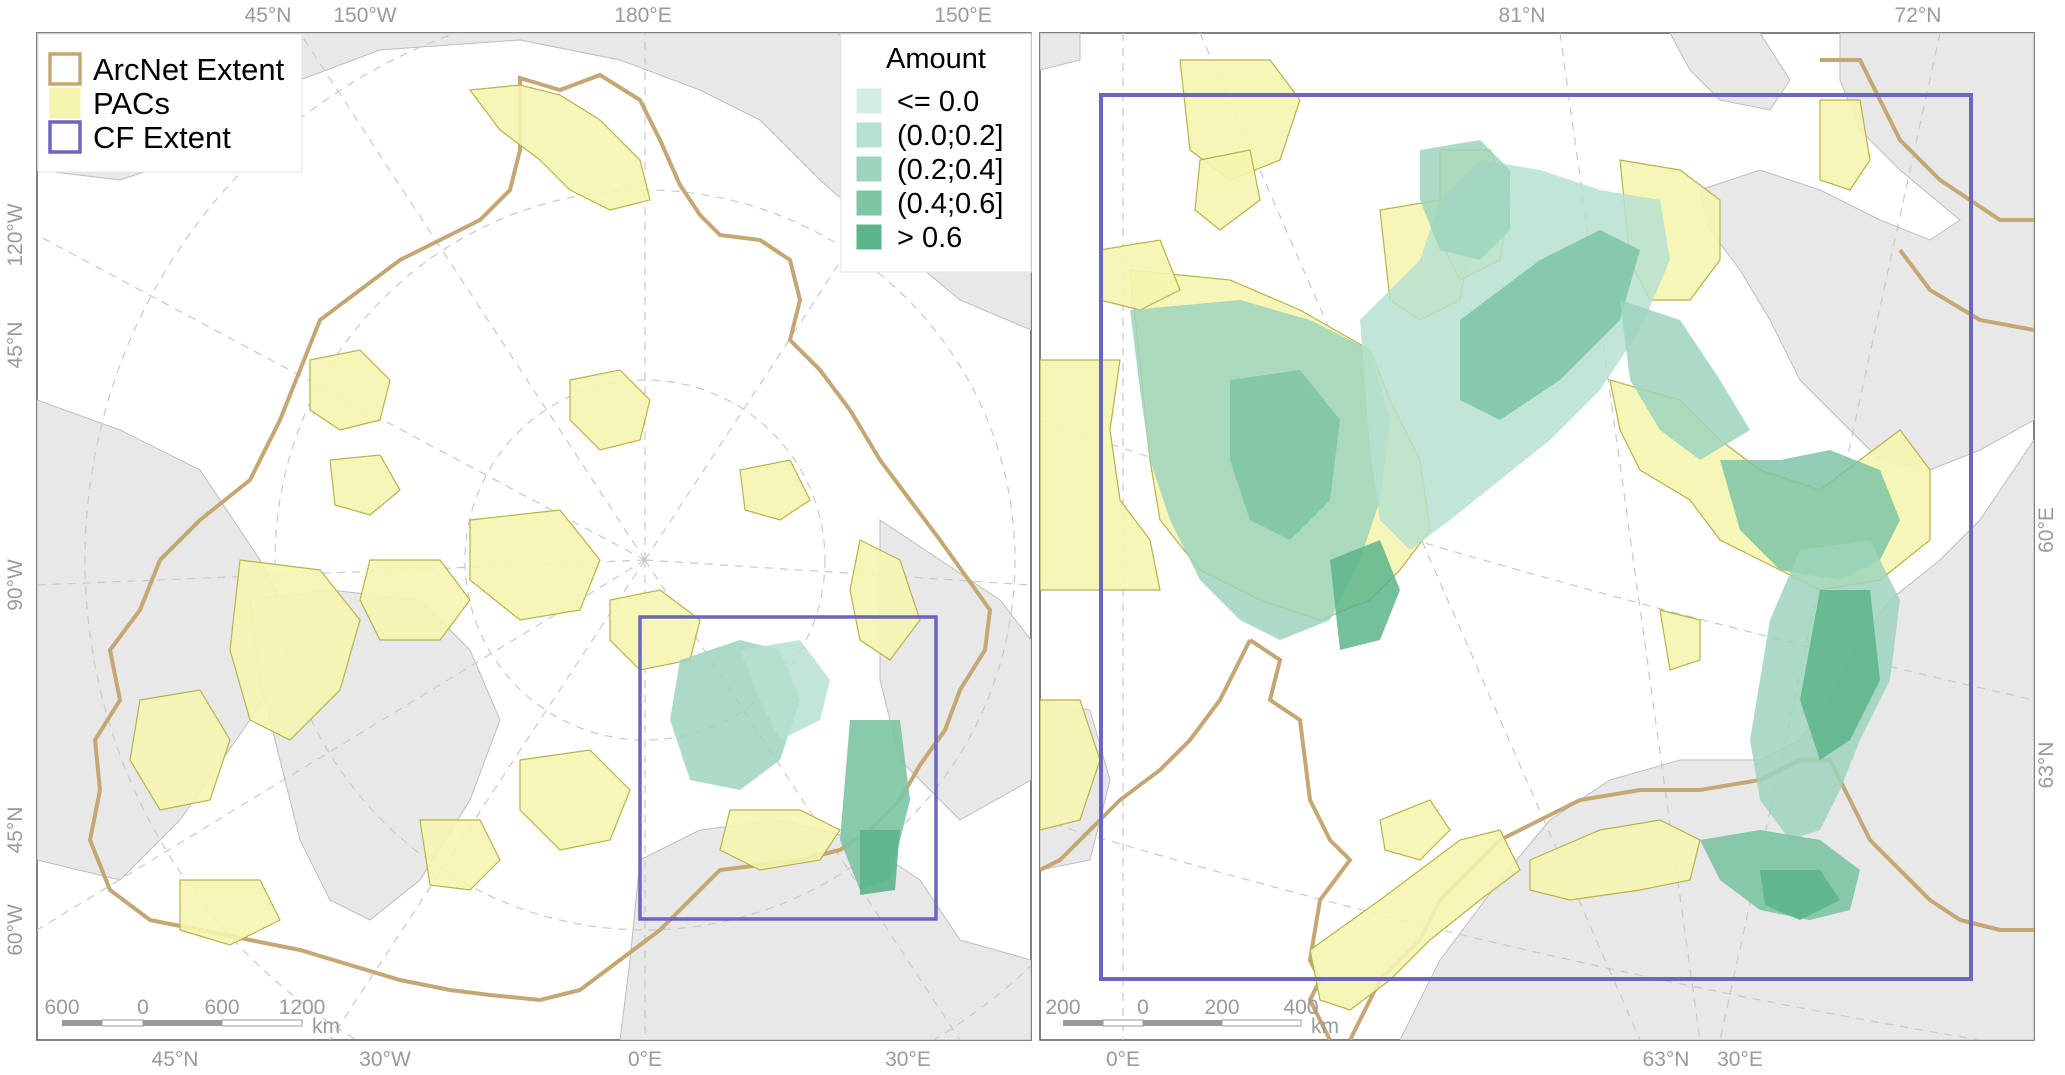 This screenshot has width=2065, height=1075. Describe the element at coordinates (950, 170) in the screenshot. I see `amount-class-label: (0.2;0.4]` at that location.